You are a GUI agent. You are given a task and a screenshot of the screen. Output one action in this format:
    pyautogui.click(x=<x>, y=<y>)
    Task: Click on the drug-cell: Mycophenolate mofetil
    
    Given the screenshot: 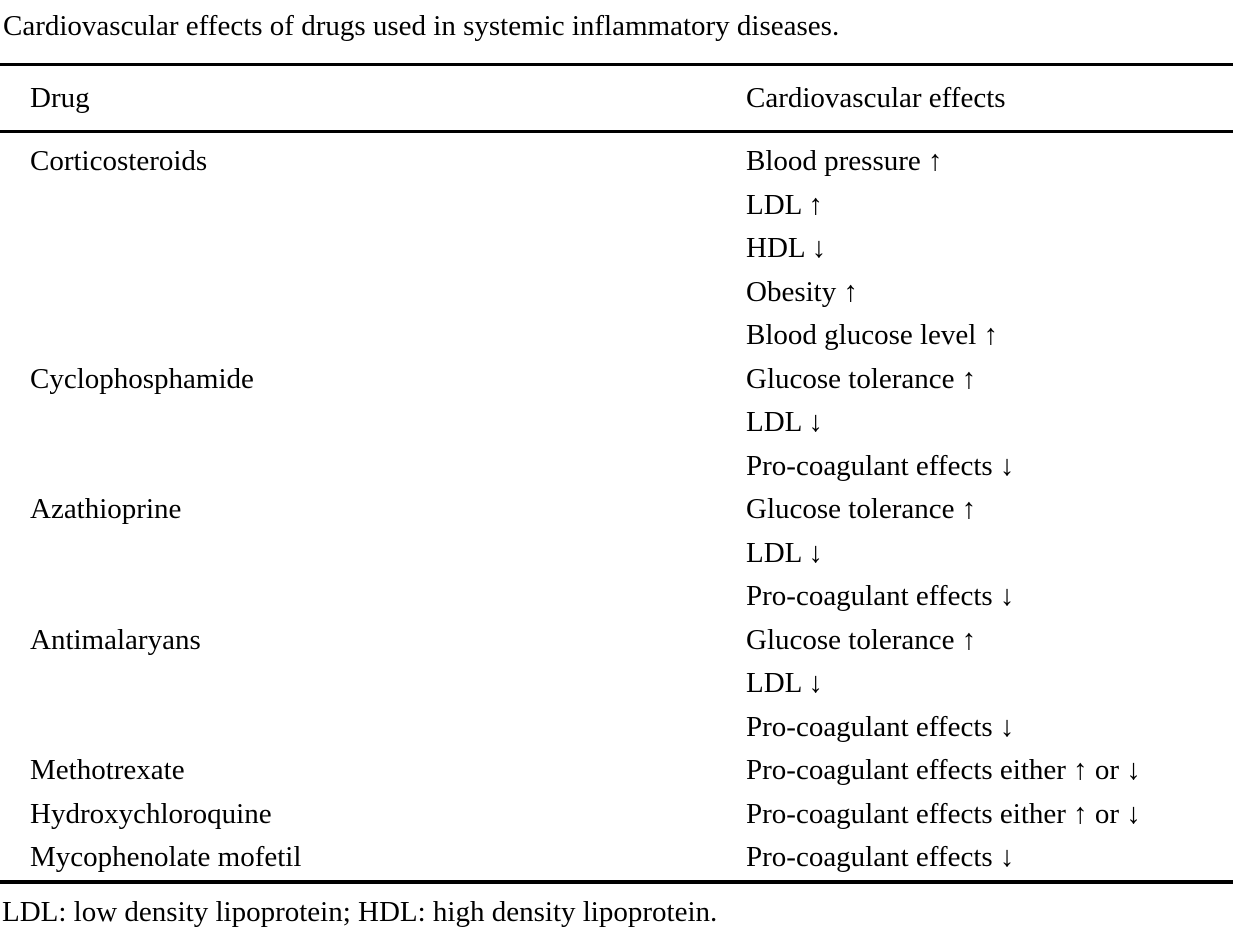 What is the action you would take?
    pyautogui.click(x=166, y=857)
    